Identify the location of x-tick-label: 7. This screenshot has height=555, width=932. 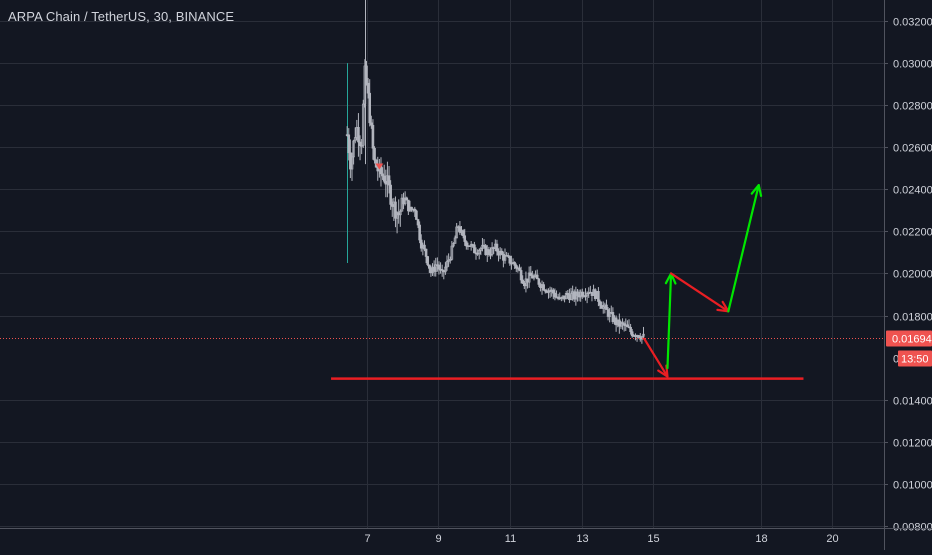
(367, 539).